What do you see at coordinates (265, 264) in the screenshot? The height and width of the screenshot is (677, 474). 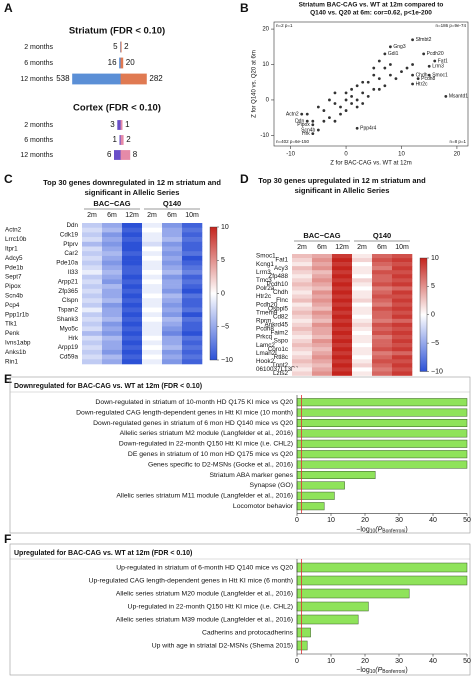 I see `row-label: Kcng1` at bounding box center [265, 264].